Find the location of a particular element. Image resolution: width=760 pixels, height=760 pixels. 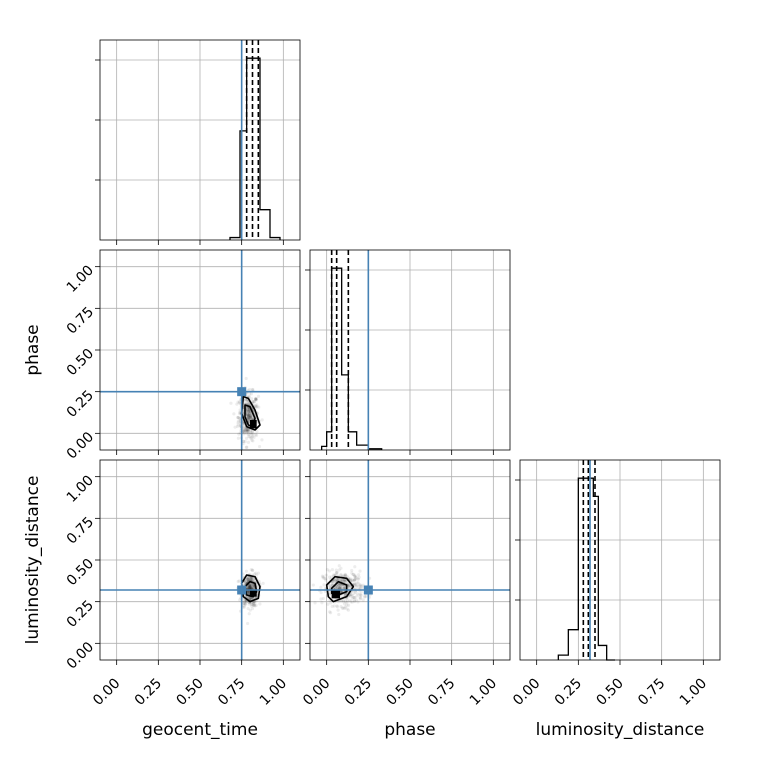

y-axis-label-phase: phase is located at coordinates (33, 349).